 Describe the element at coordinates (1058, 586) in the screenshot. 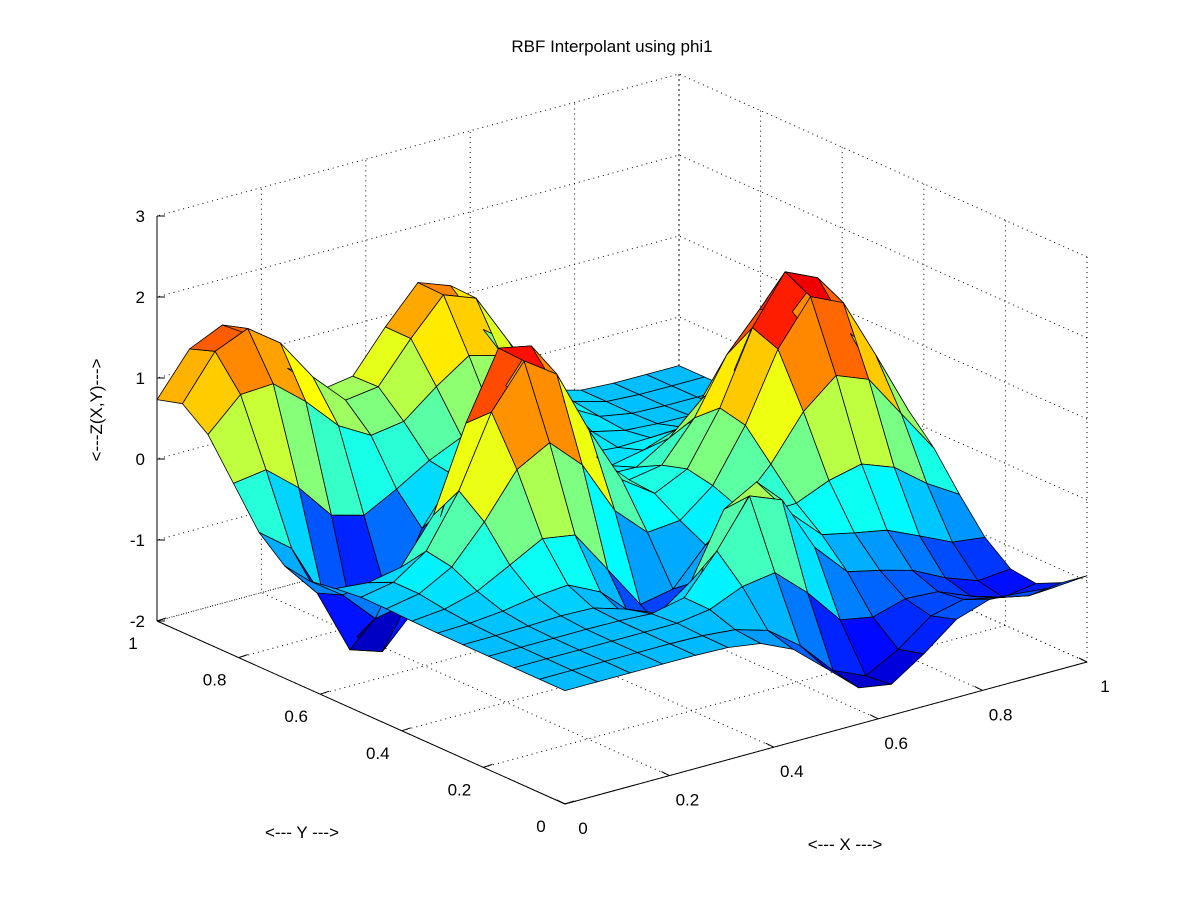

I see `surface-facet` at that location.